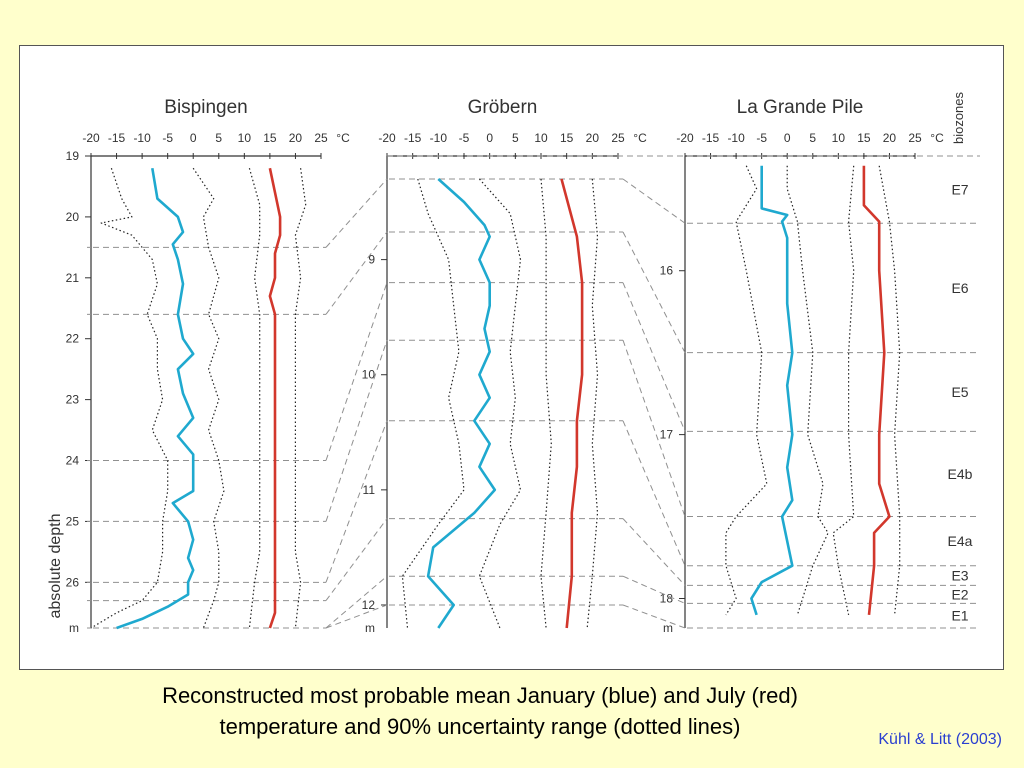 This screenshot has width=1024, height=768. Describe the element at coordinates (787, 138) in the screenshot. I see `temperature-tick-label-2-4: 0` at that location.